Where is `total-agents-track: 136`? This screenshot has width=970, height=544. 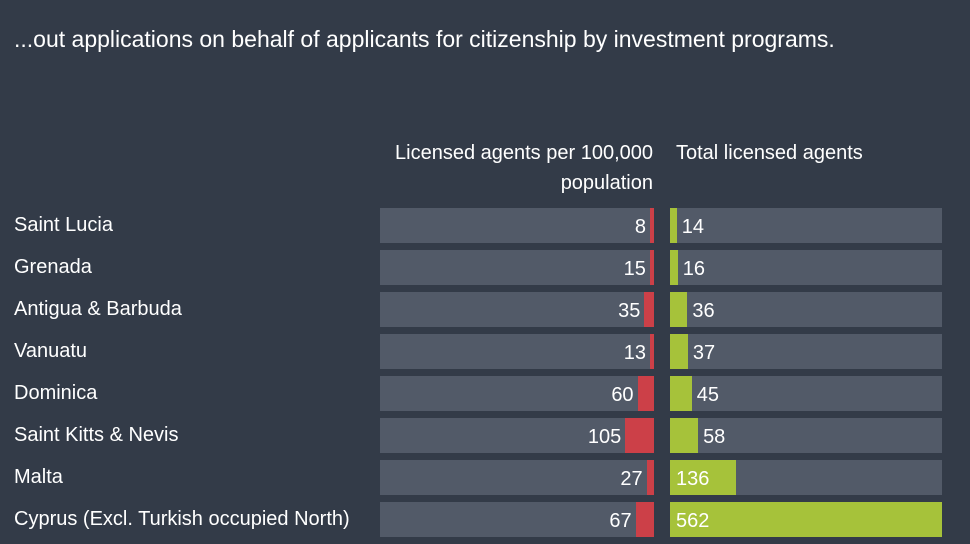
total-agents-track: 136 is located at coordinates (806, 477).